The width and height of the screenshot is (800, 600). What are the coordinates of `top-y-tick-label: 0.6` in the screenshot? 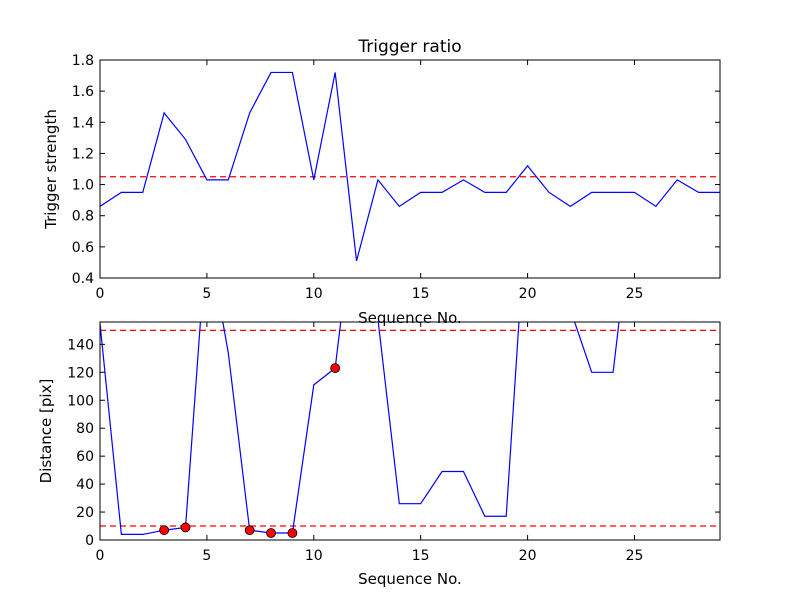 It's located at (83, 248).